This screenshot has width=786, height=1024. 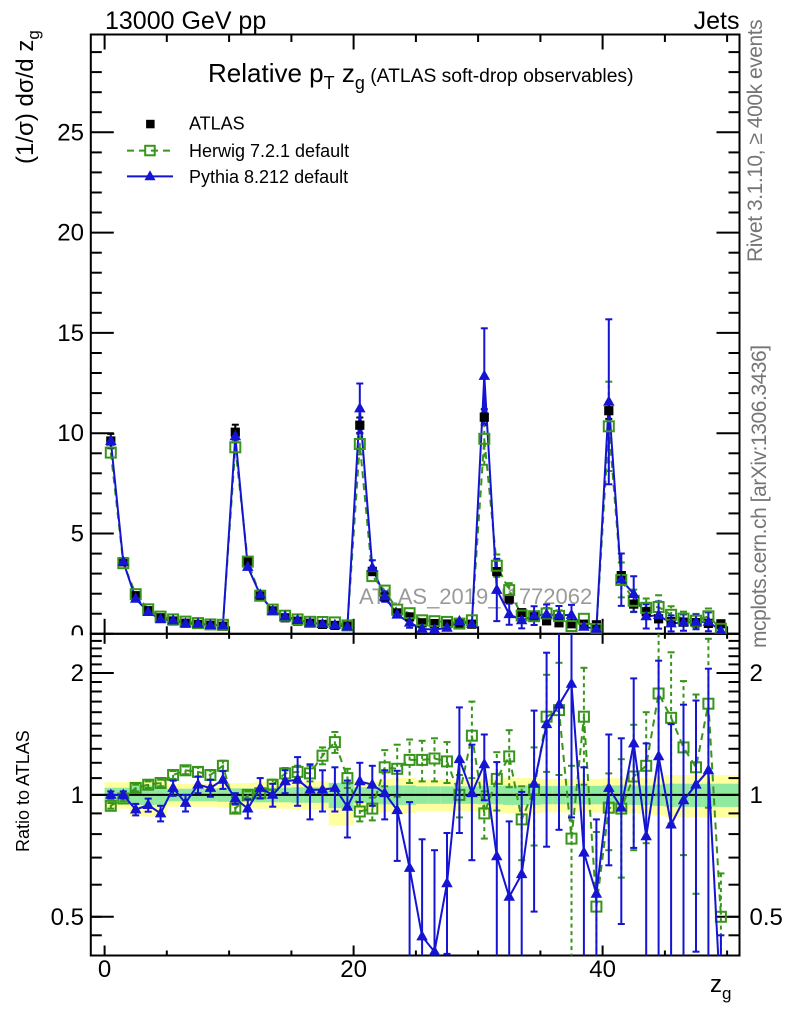 I want to click on svg-text: Pythia 8.212 default, so click(x=268, y=177).